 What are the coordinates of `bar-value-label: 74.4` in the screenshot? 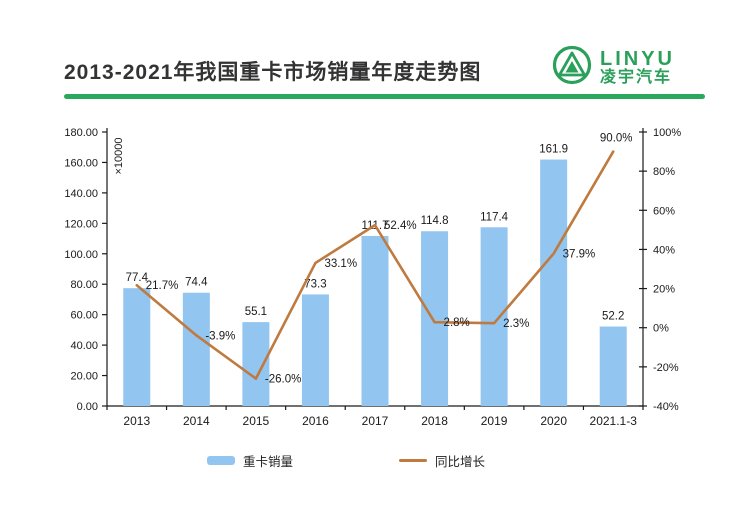 It's located at (196, 283).